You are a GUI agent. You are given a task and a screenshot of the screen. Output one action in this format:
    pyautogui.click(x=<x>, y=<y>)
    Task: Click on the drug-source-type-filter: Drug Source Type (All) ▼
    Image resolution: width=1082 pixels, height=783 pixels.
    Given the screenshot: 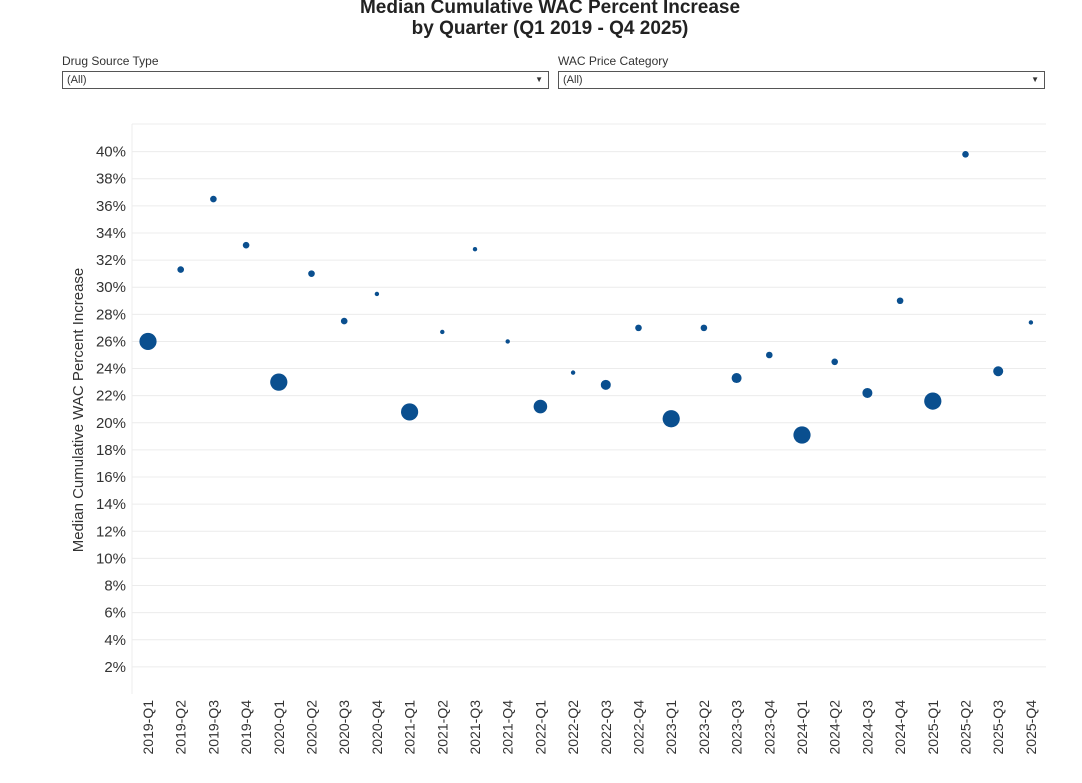 What is the action you would take?
    pyautogui.click(x=305, y=71)
    